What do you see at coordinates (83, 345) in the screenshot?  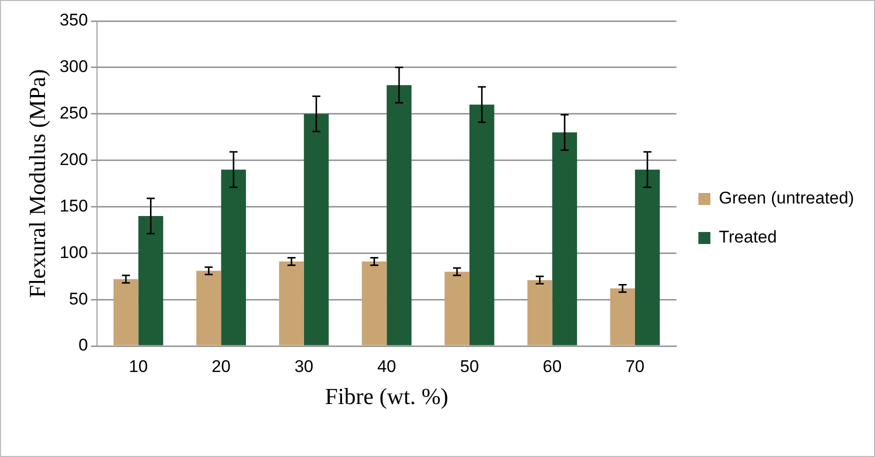 I see `y-tick-label: 0` at bounding box center [83, 345].